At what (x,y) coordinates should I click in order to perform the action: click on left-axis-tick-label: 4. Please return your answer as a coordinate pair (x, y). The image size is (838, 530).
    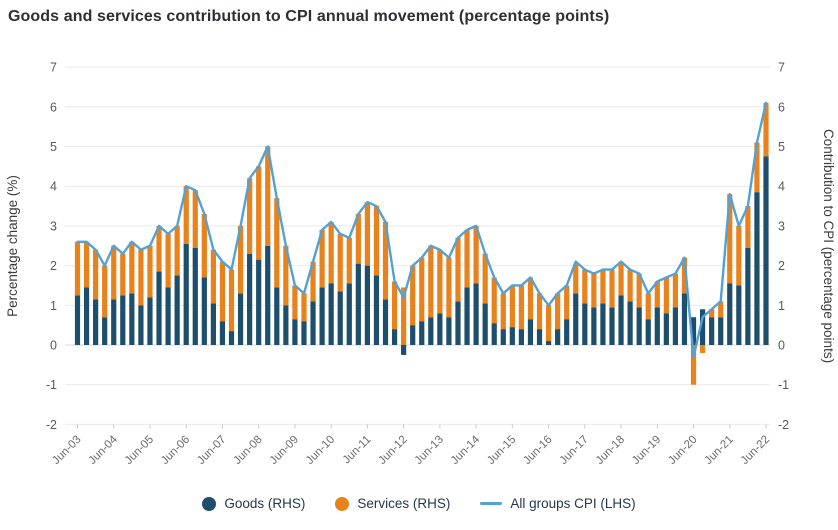
    Looking at the image, I should click on (53, 187).